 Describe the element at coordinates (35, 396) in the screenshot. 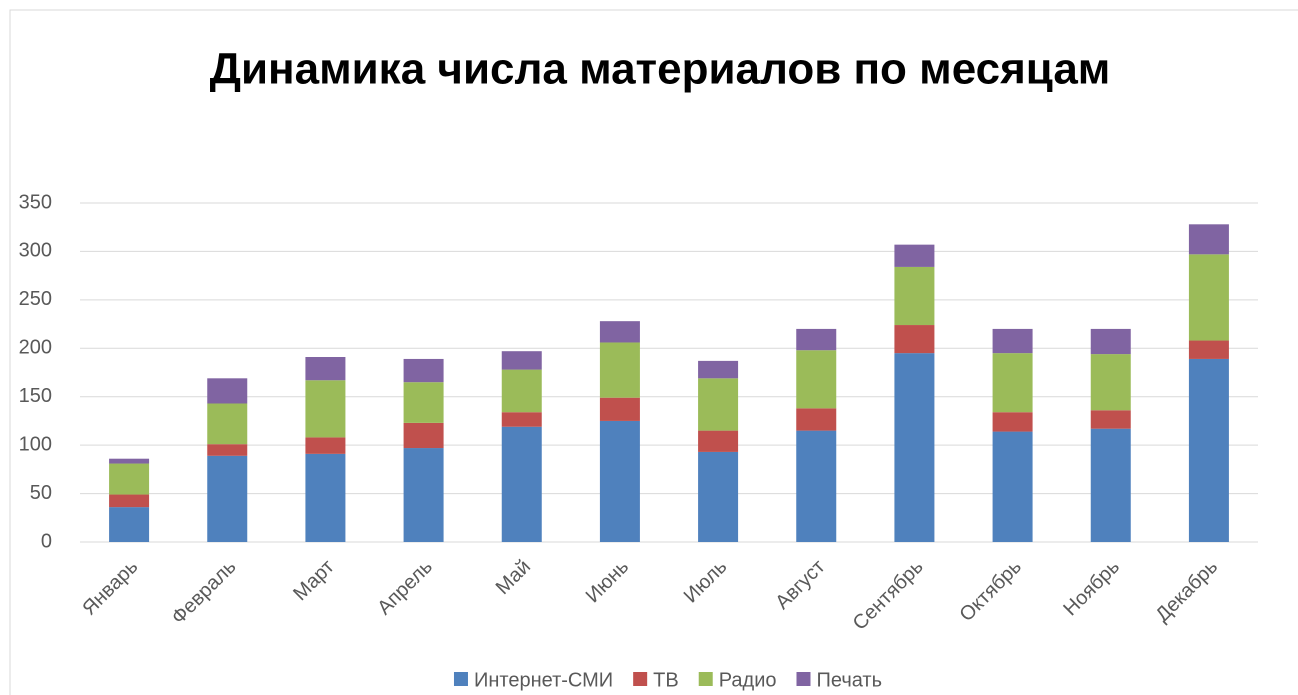

I see `y-tick-label: 150` at that location.